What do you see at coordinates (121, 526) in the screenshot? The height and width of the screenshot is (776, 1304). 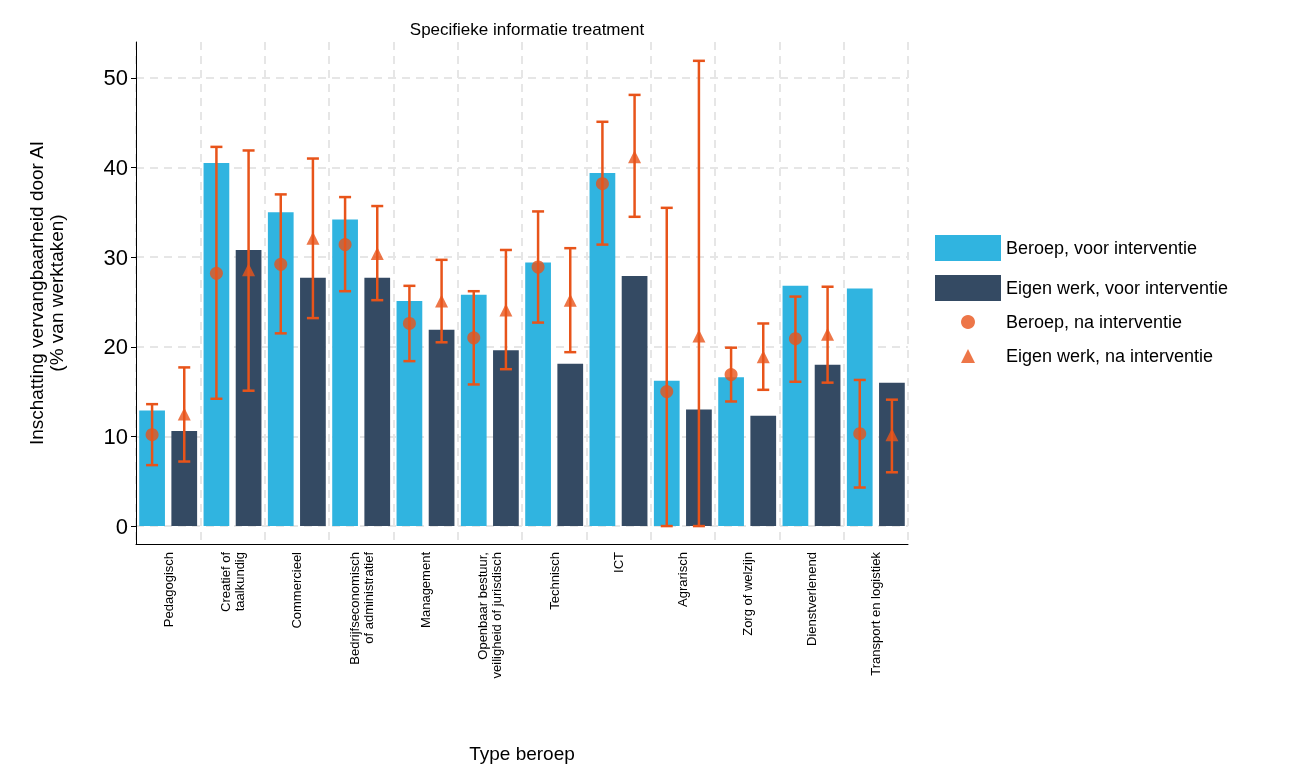 I see `y-tick-label: 0` at bounding box center [121, 526].